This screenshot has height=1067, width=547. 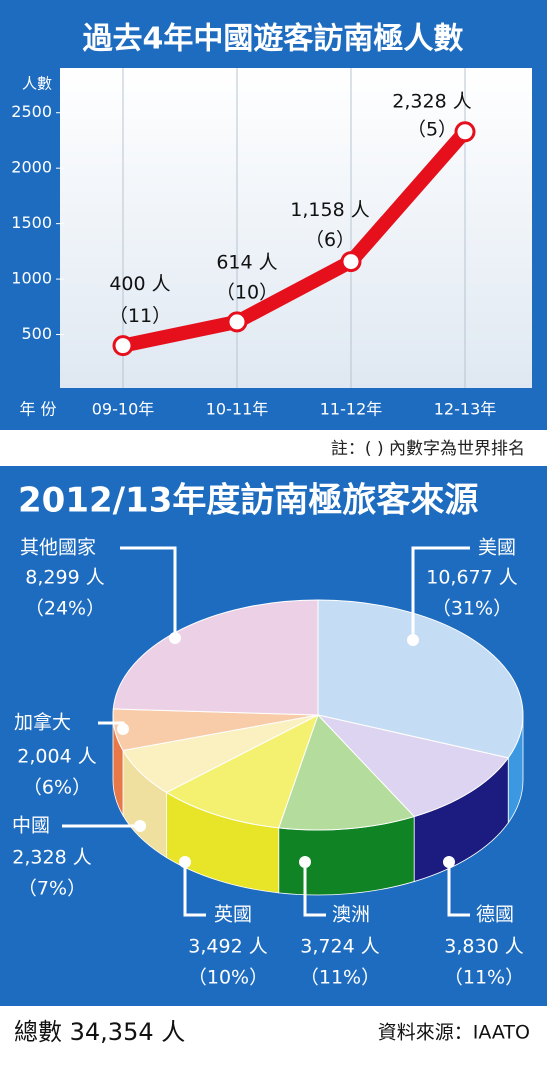 What do you see at coordinates (31, 111) in the screenshot?
I see `y-tick-label: 2500` at bounding box center [31, 111].